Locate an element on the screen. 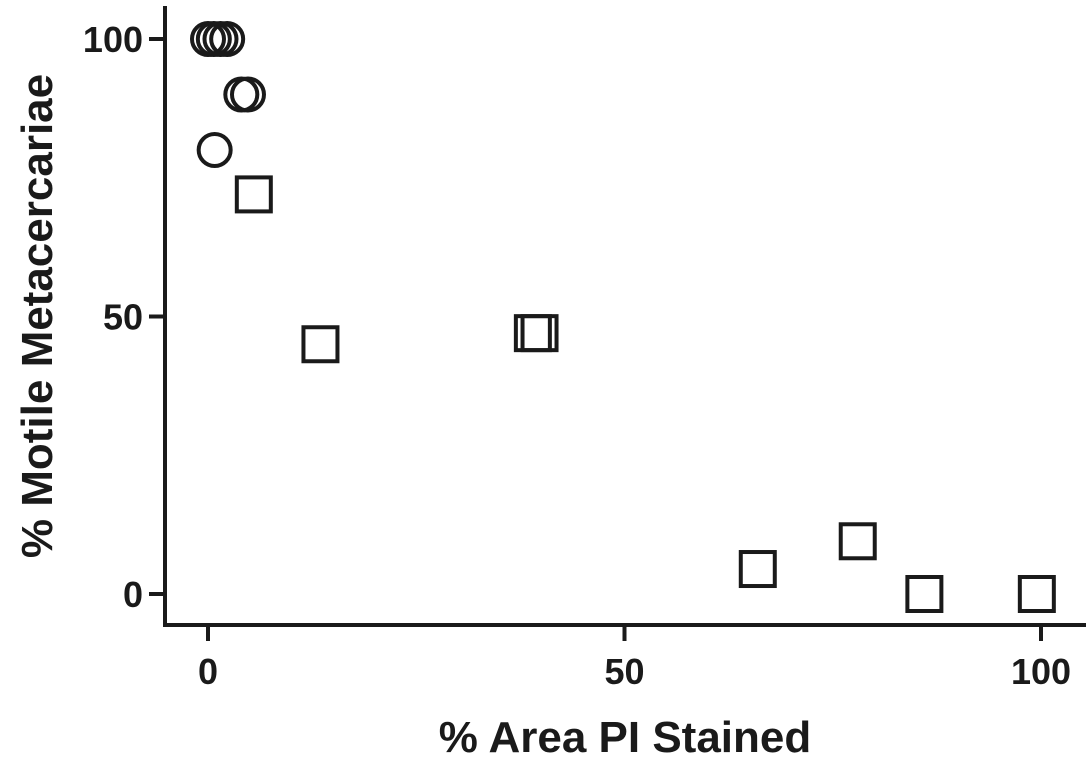 Image resolution: width=1089 pixels, height=762 pixels. x-axis-title: % Area PI Stained is located at coordinates (625, 737).